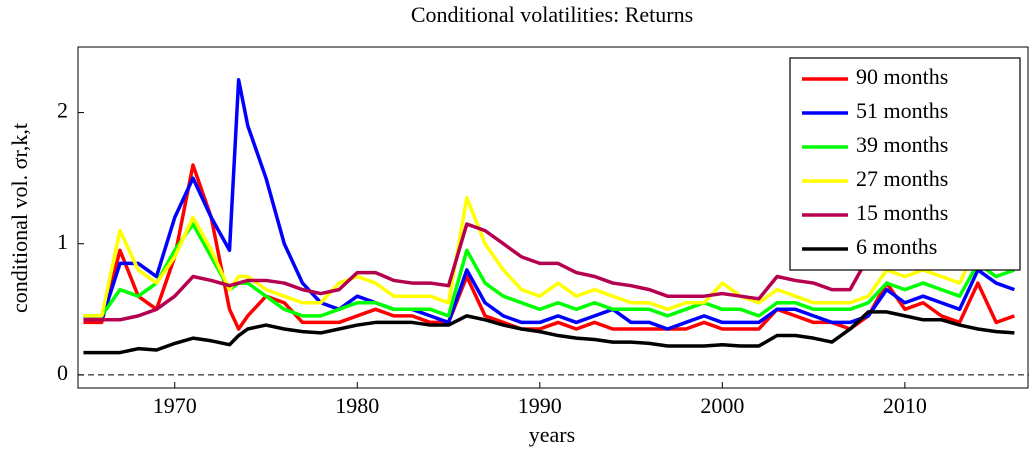 The height and width of the screenshot is (457, 1029). What do you see at coordinates (540, 405) in the screenshot?
I see `x-tick-label: 1990` at bounding box center [540, 405].